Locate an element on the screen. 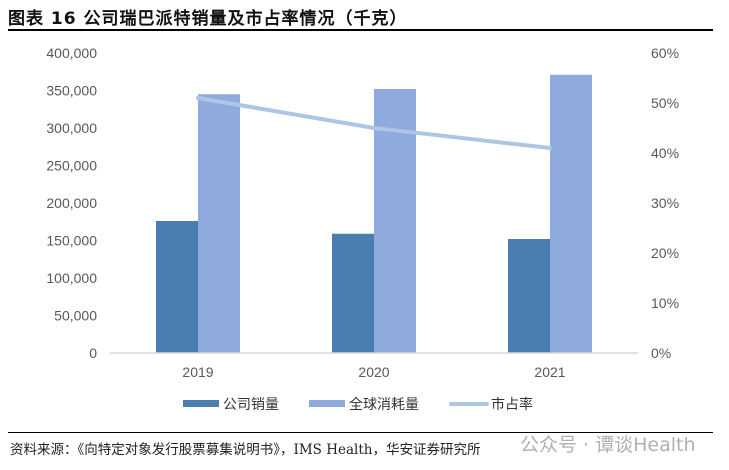 This screenshot has height=470, width=729. legend-swatch-公司销量 is located at coordinates (201, 403).